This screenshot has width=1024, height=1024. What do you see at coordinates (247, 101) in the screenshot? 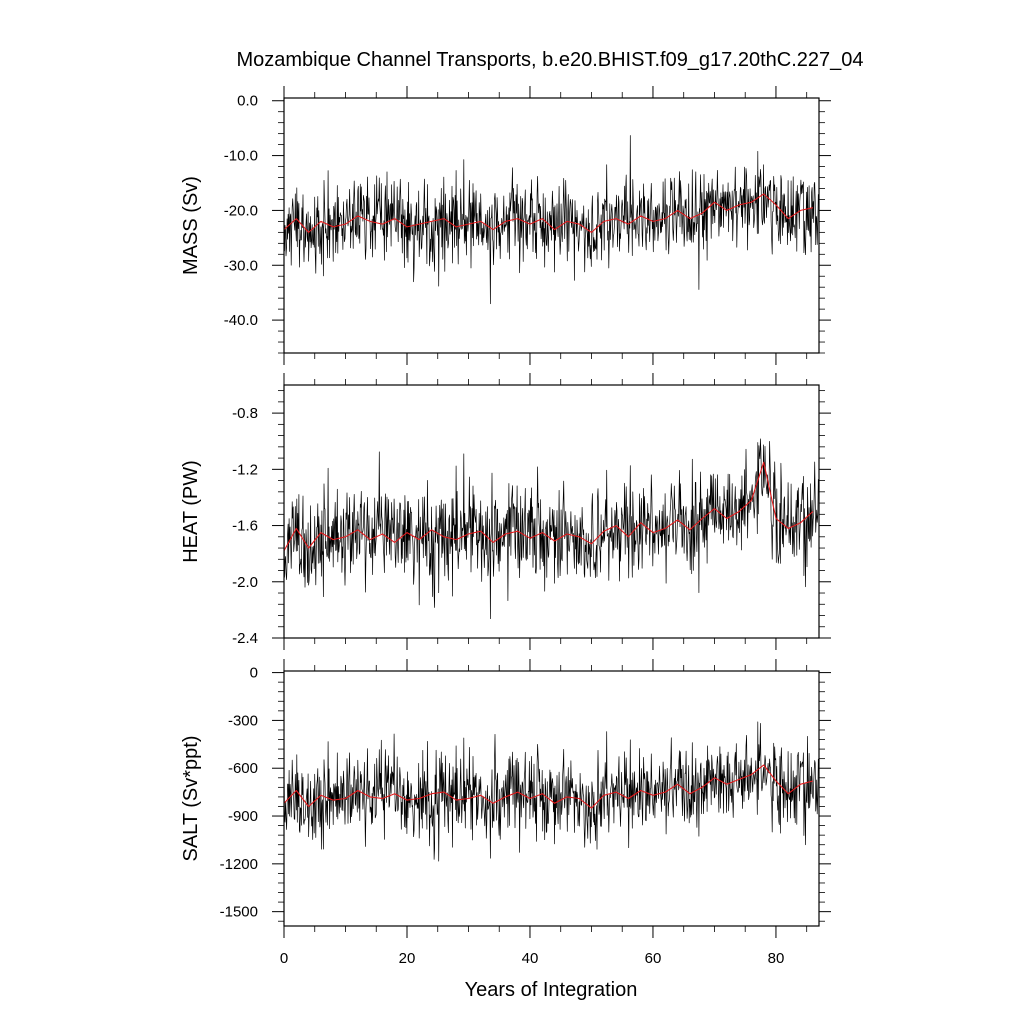
I see `y-tick-label: 0.0` at bounding box center [247, 101].